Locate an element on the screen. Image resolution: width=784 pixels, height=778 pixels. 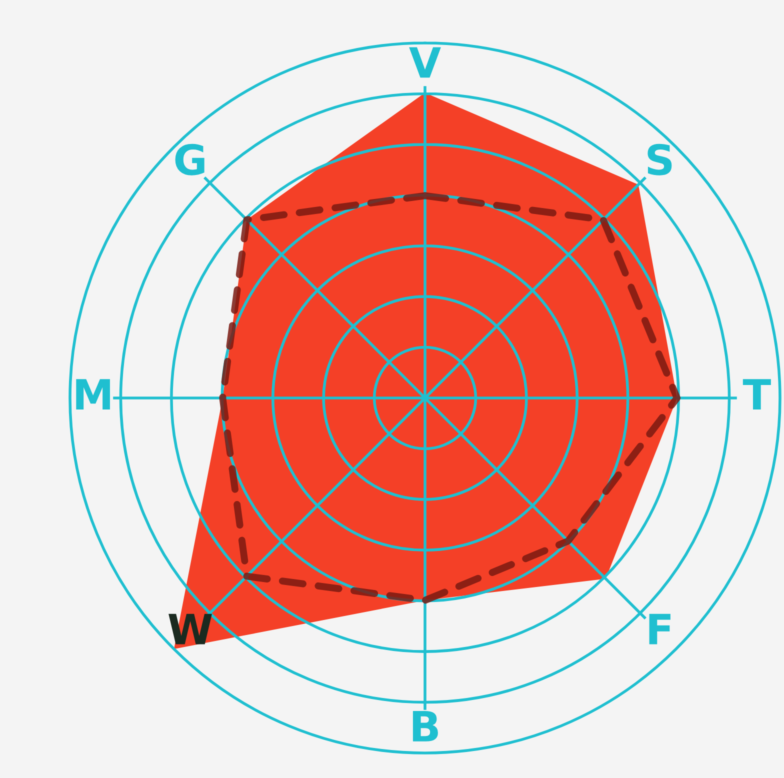
spoke-label: T is located at coordinates (756, 394).